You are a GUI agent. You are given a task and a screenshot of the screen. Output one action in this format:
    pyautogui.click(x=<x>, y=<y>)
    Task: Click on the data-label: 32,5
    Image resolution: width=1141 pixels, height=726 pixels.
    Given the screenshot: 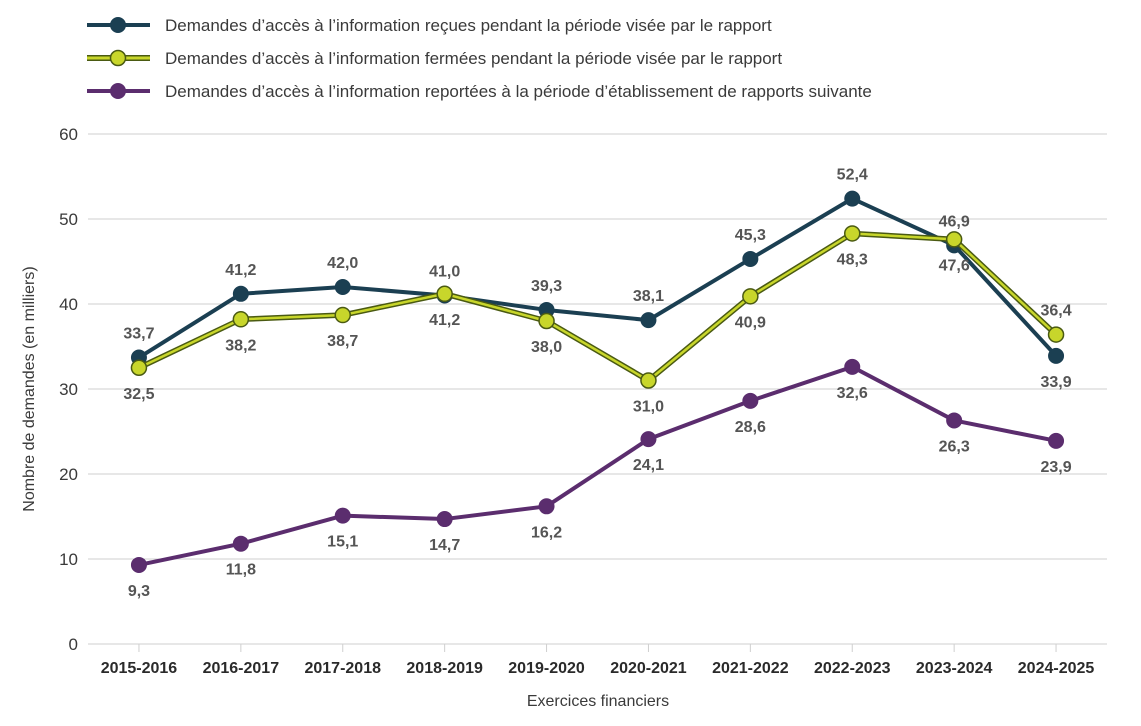 What is the action you would take?
    pyautogui.click(x=138, y=394)
    